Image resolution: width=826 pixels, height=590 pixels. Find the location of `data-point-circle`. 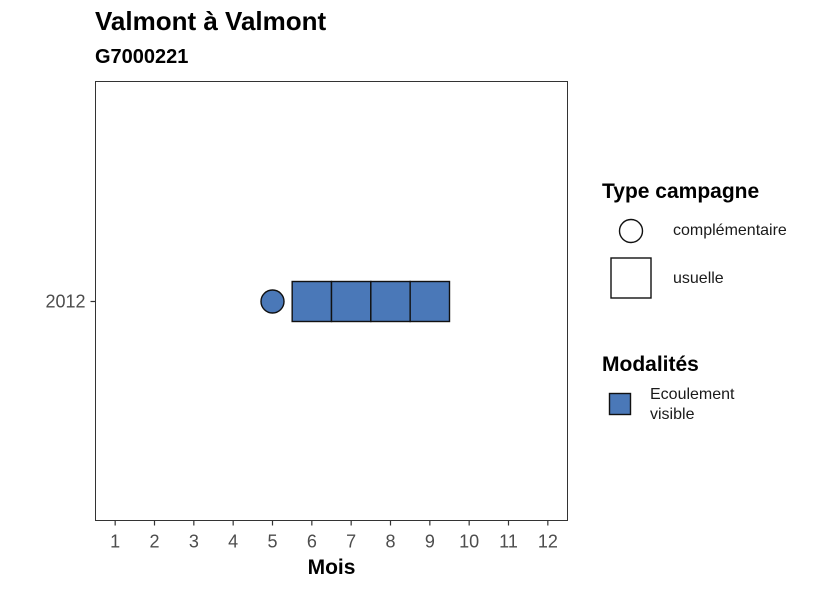

data-point-circle is located at coordinates (272, 301).